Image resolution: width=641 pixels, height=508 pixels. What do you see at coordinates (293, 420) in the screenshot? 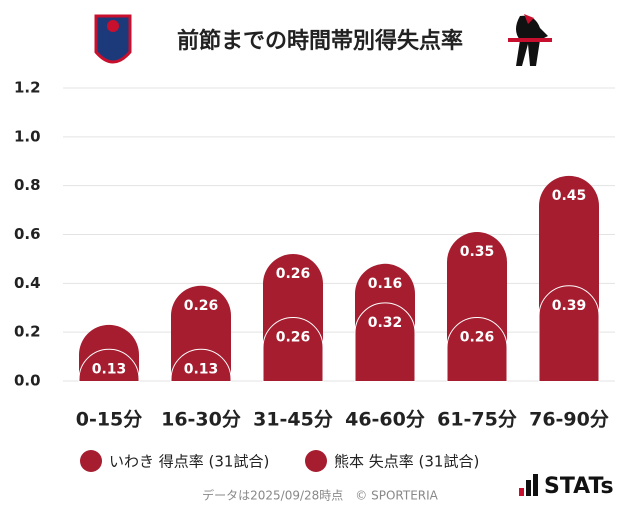
I see `x-tick-label: 31-45分` at bounding box center [293, 420].